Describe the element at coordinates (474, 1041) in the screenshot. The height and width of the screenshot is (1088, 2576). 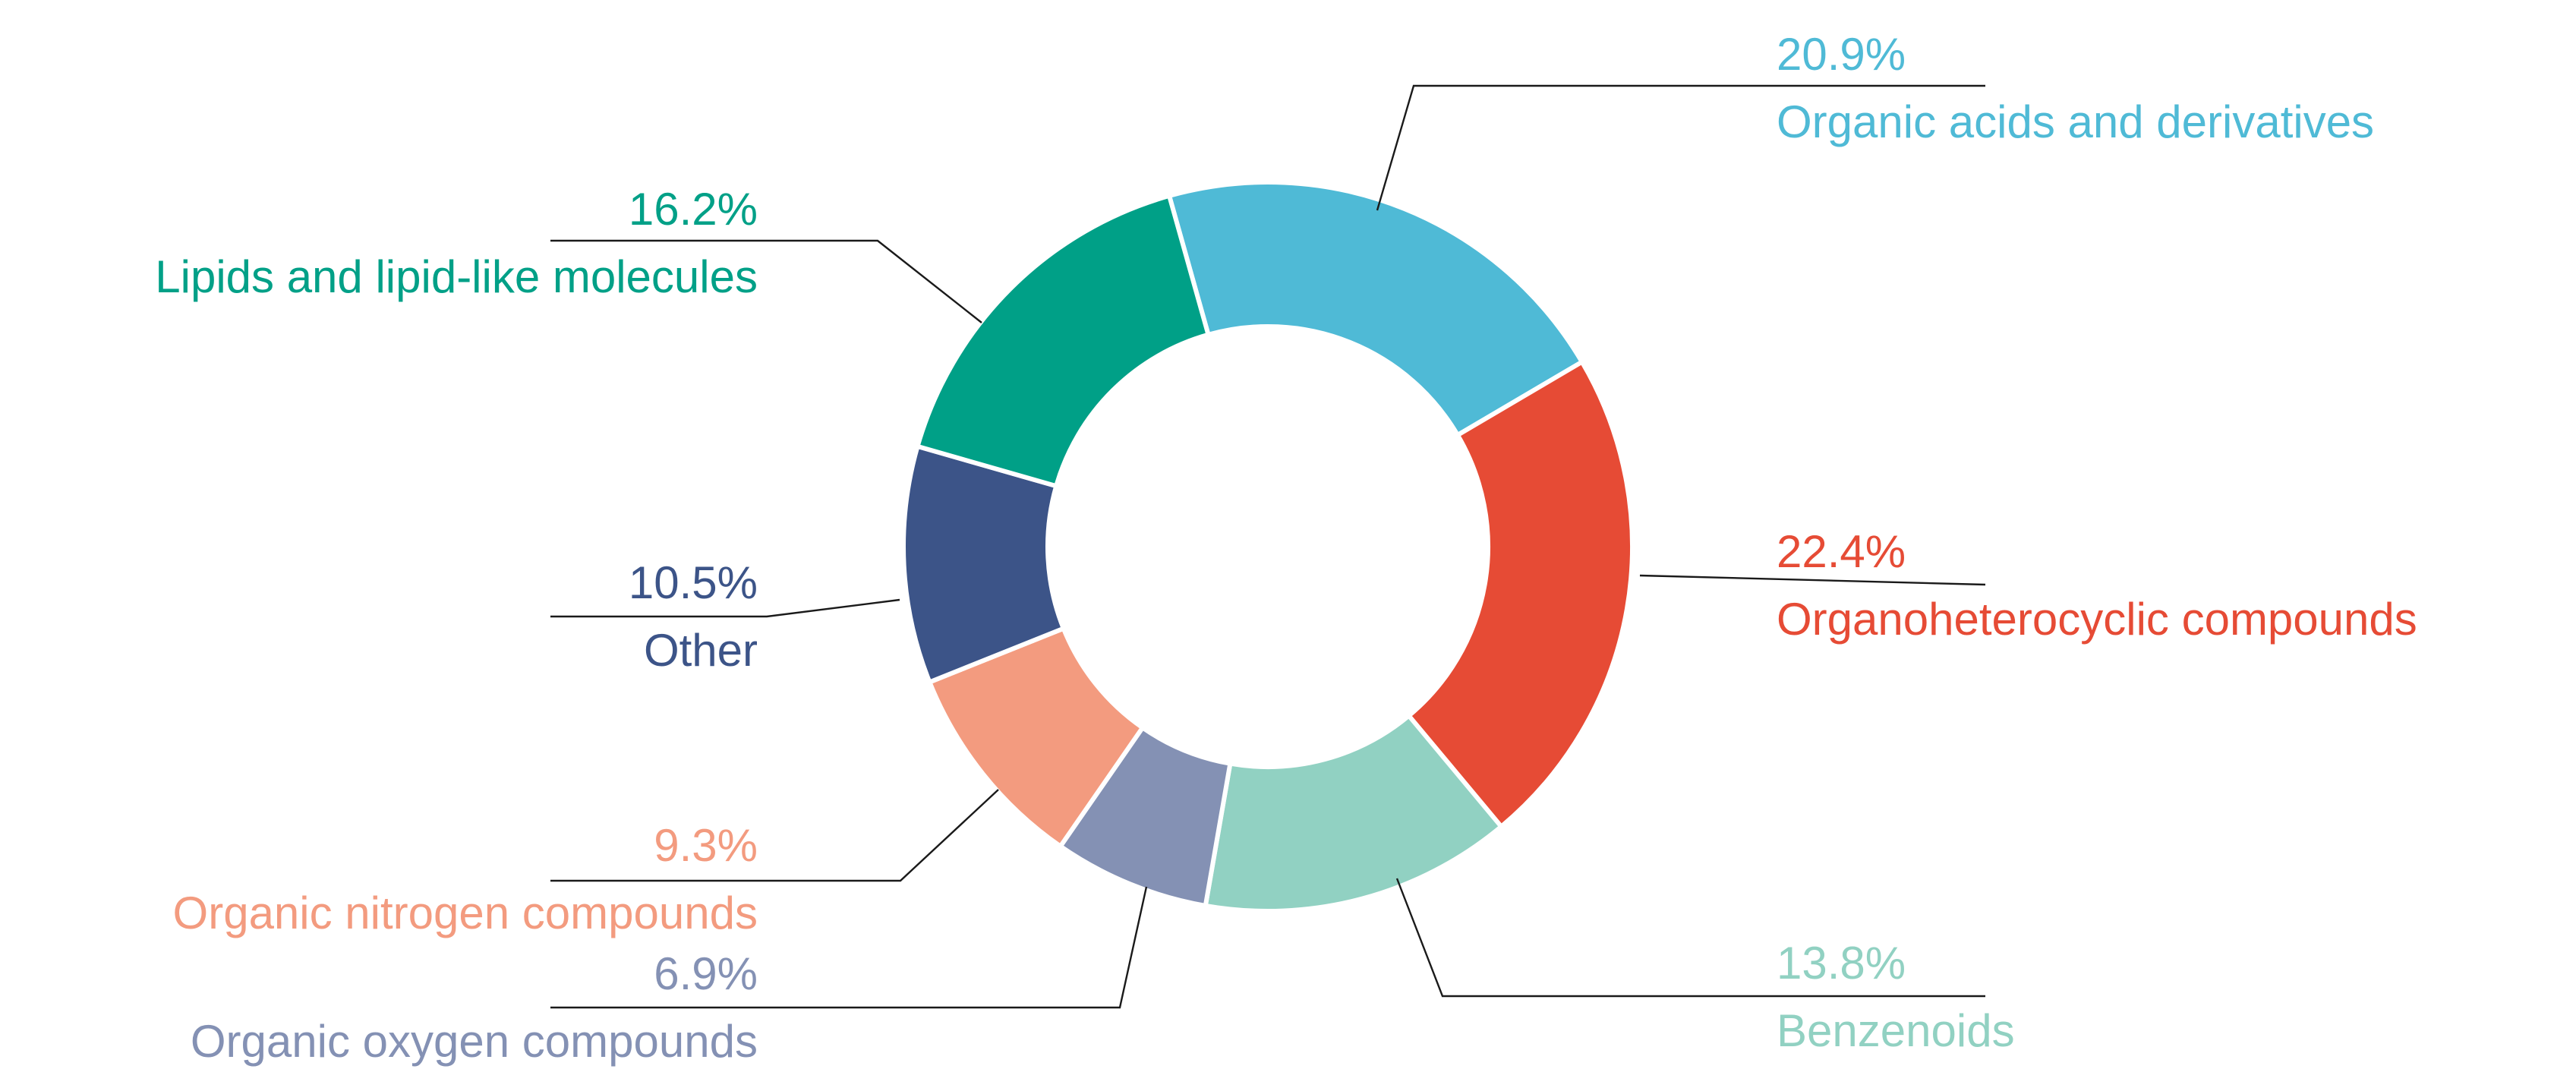
I see `category-label-organic-oxygen-compounds: Organic oxygen compounds` at that location.